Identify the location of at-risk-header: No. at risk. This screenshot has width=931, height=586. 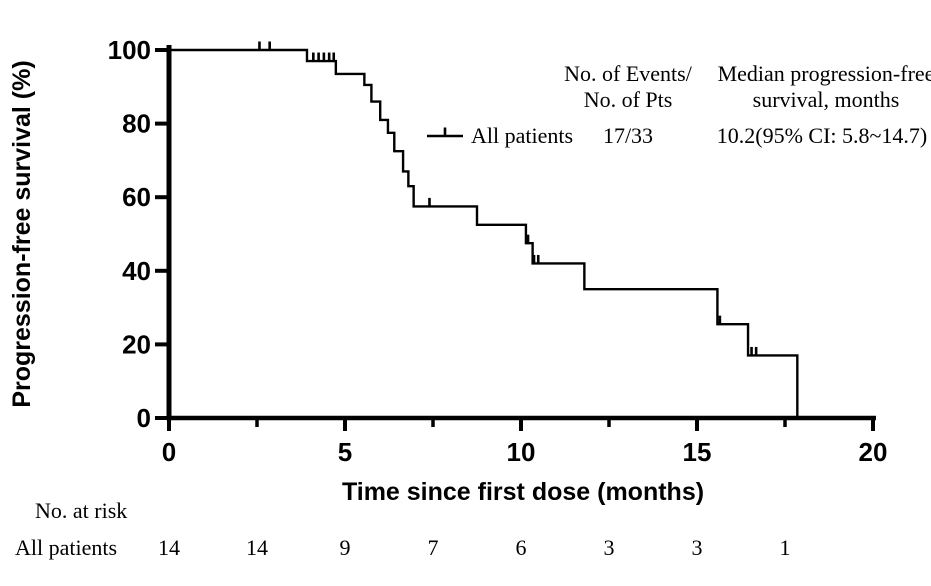
(81, 510).